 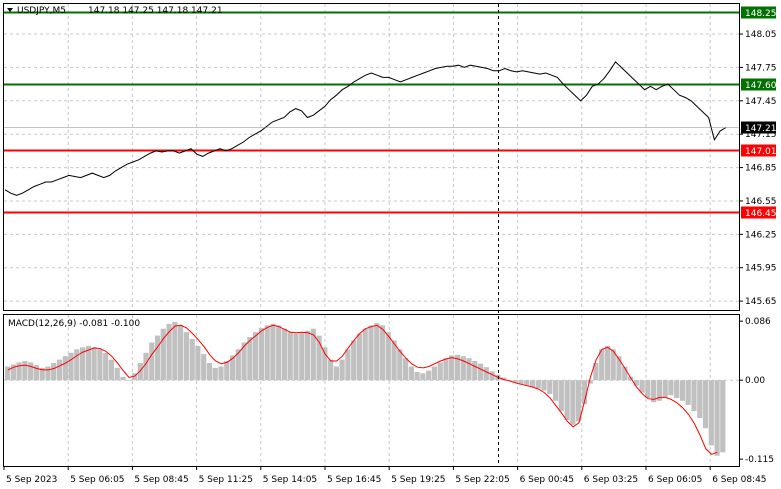 I want to click on x-tick-label: 5 Sep 11:25, so click(x=226, y=480).